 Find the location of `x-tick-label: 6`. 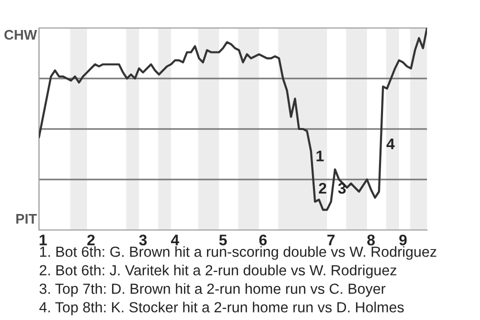

x-tick-label: 6 is located at coordinates (263, 240).